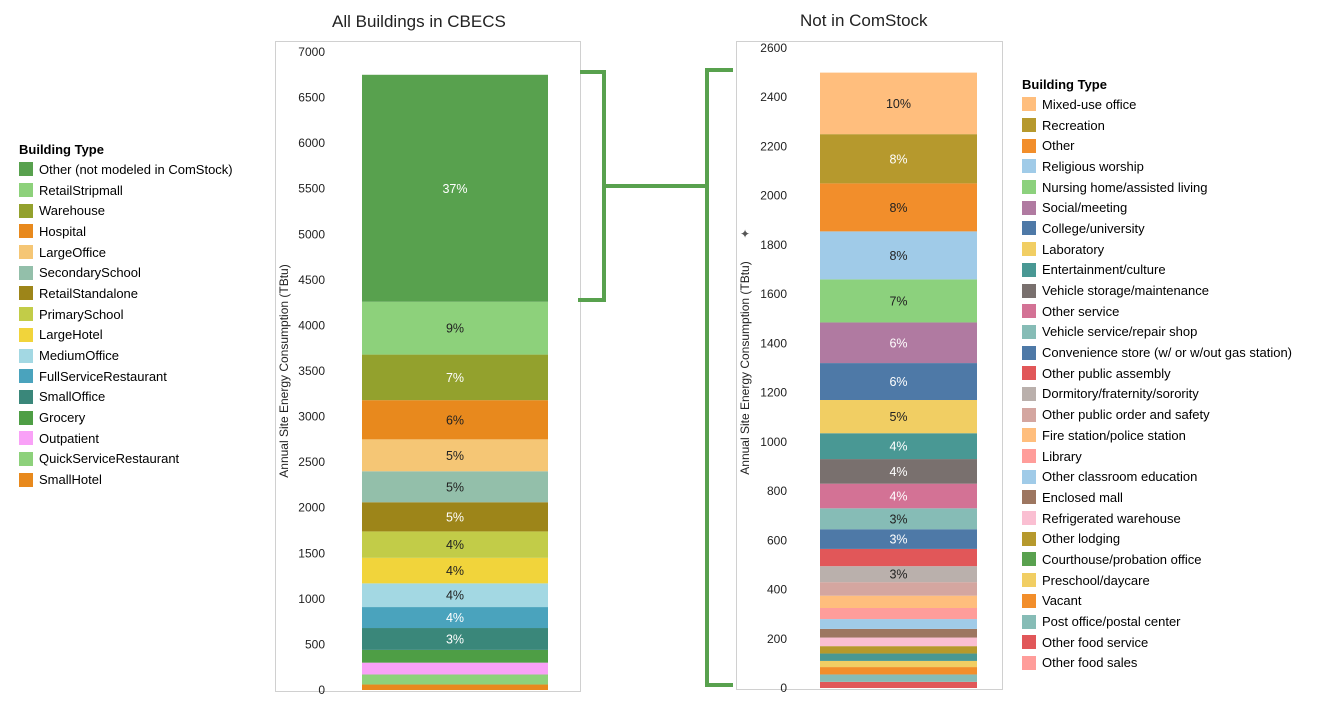 This screenshot has height=703, width=1317. Describe the element at coordinates (79, 356) in the screenshot. I see `legend-label: MediumOffice` at that location.